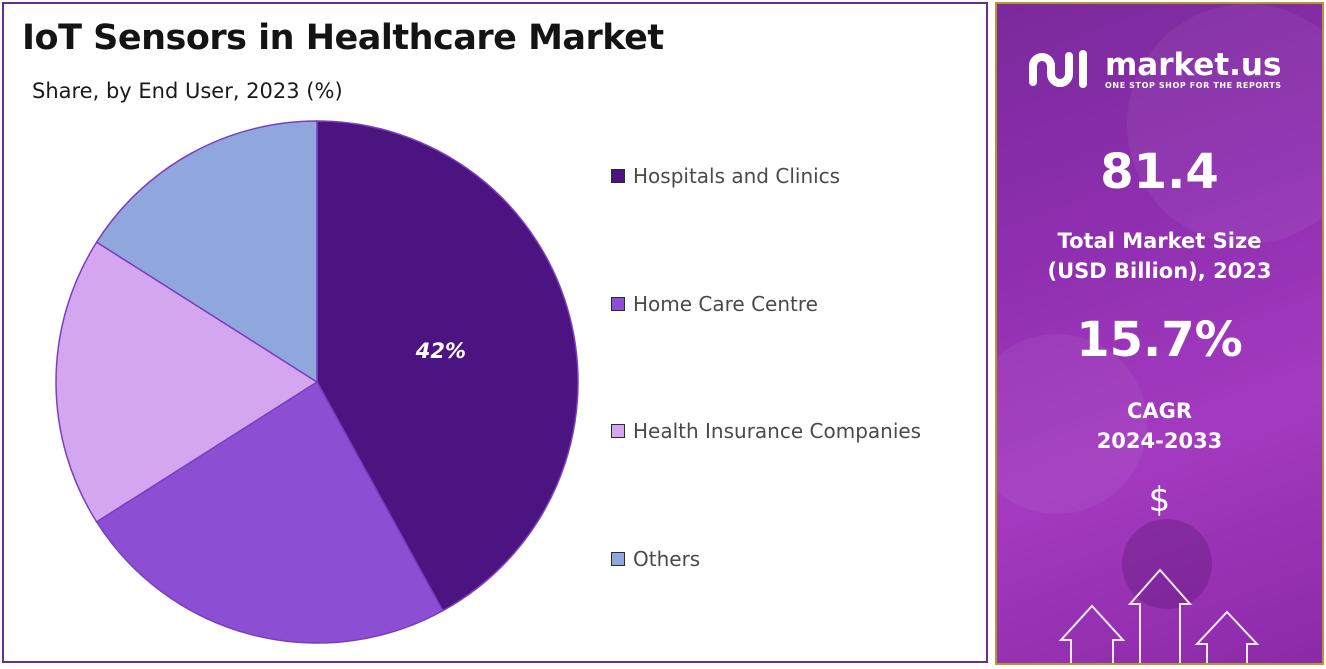 The height and width of the screenshot is (669, 1326). I want to click on legend-label: Hospitals and Clinics, so click(737, 176).